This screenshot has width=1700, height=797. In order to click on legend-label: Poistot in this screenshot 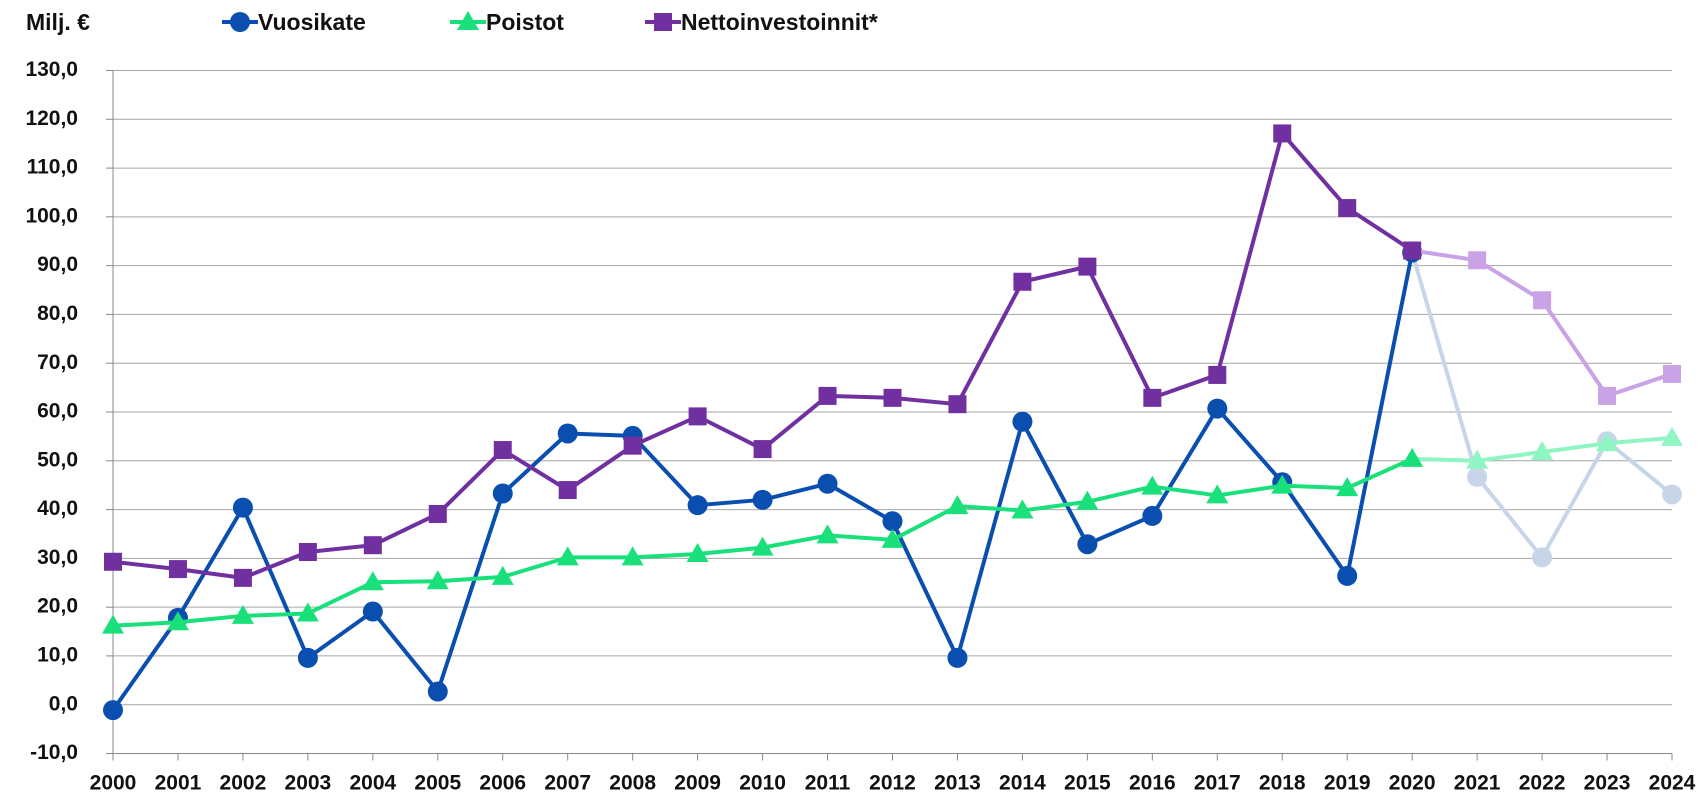, I will do `click(525, 22)`.